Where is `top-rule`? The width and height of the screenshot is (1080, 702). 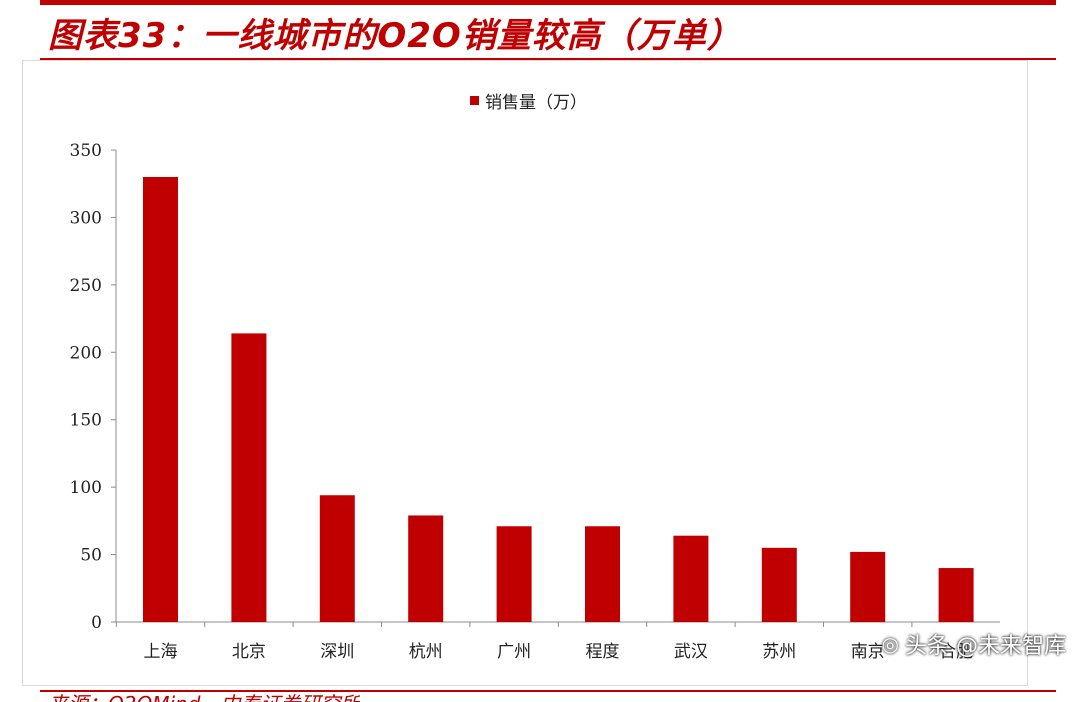
top-rule is located at coordinates (548, 2).